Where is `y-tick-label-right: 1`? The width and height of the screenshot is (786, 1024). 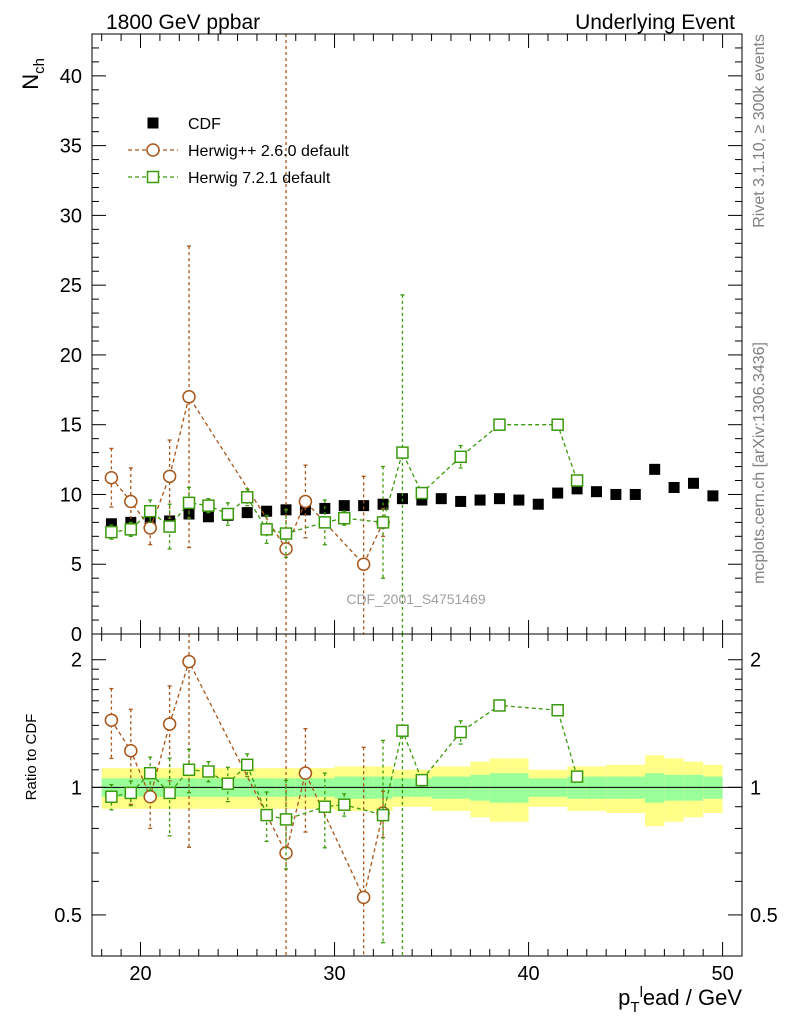
y-tick-label-right: 1 is located at coordinates (755, 788).